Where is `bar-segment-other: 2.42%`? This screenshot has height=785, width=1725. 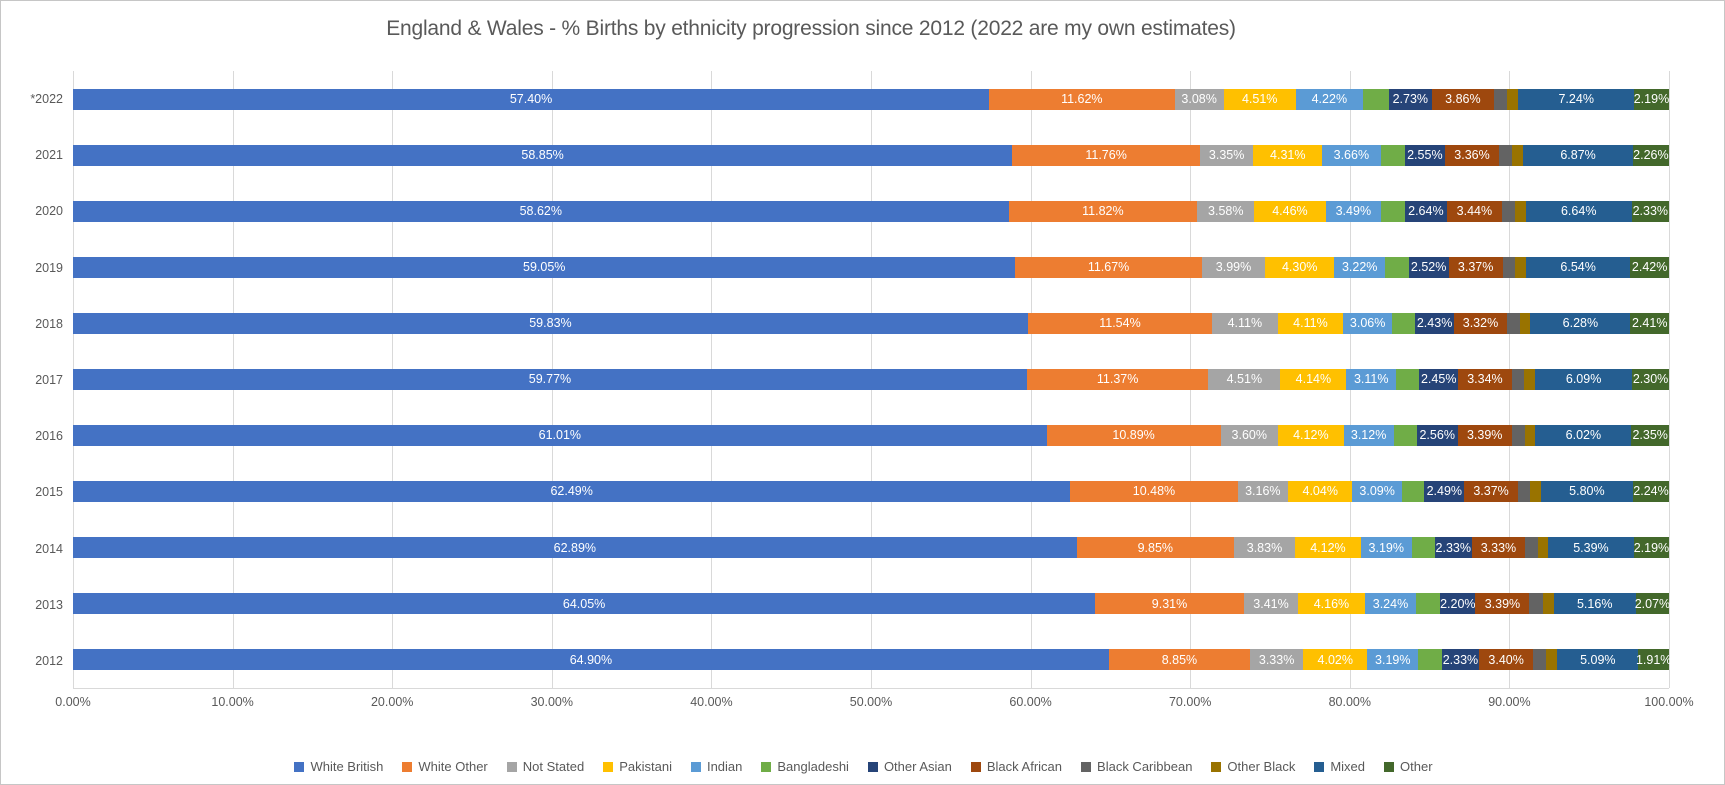 bar-segment-other: 2.42% is located at coordinates (1649, 267).